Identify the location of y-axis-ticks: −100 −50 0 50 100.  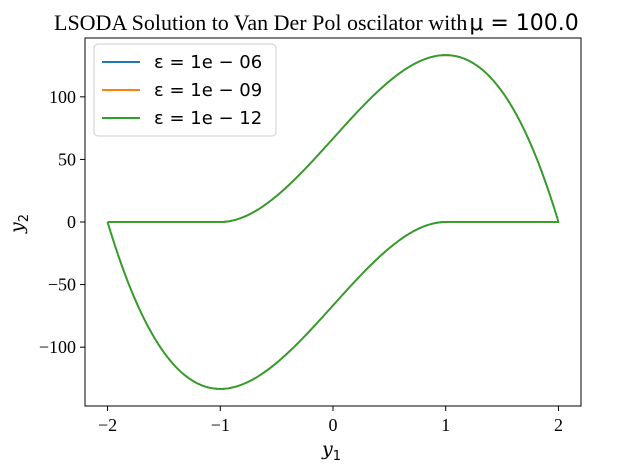
(62, 222).